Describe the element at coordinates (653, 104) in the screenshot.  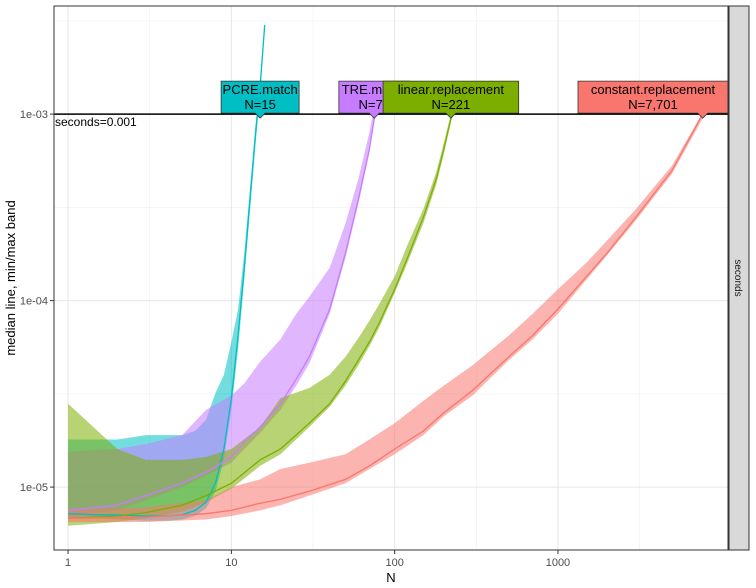
I see `annotation-n-constant-replacement: N=7,701` at that location.